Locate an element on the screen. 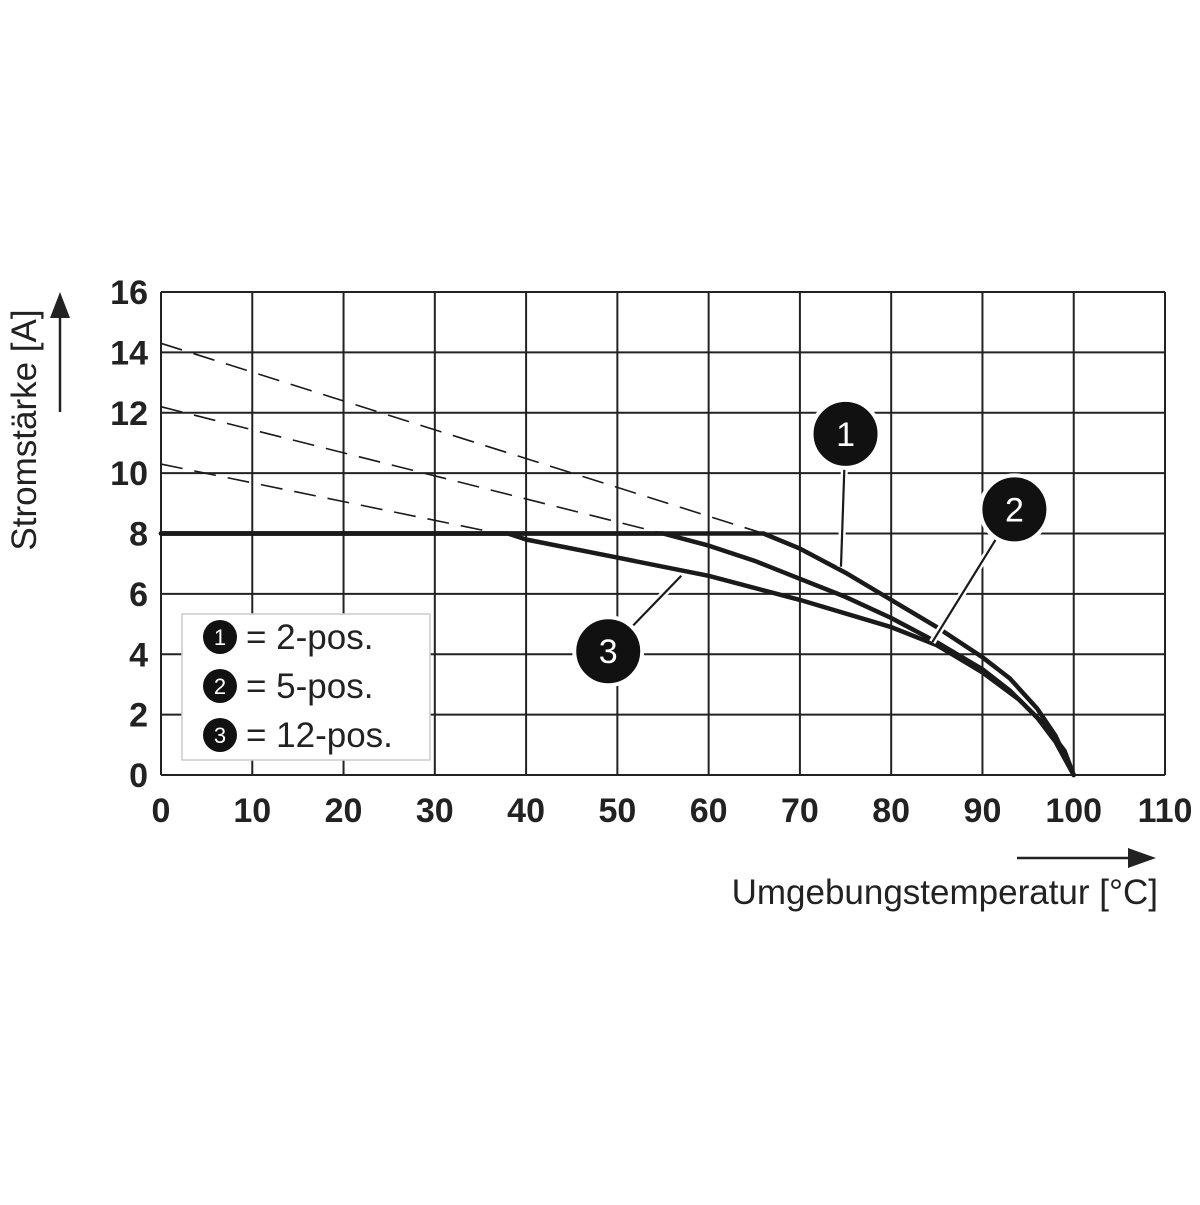 The height and width of the screenshot is (1205, 1200). legend-item-3: 3 = 12-pos. is located at coordinates (298, 735).